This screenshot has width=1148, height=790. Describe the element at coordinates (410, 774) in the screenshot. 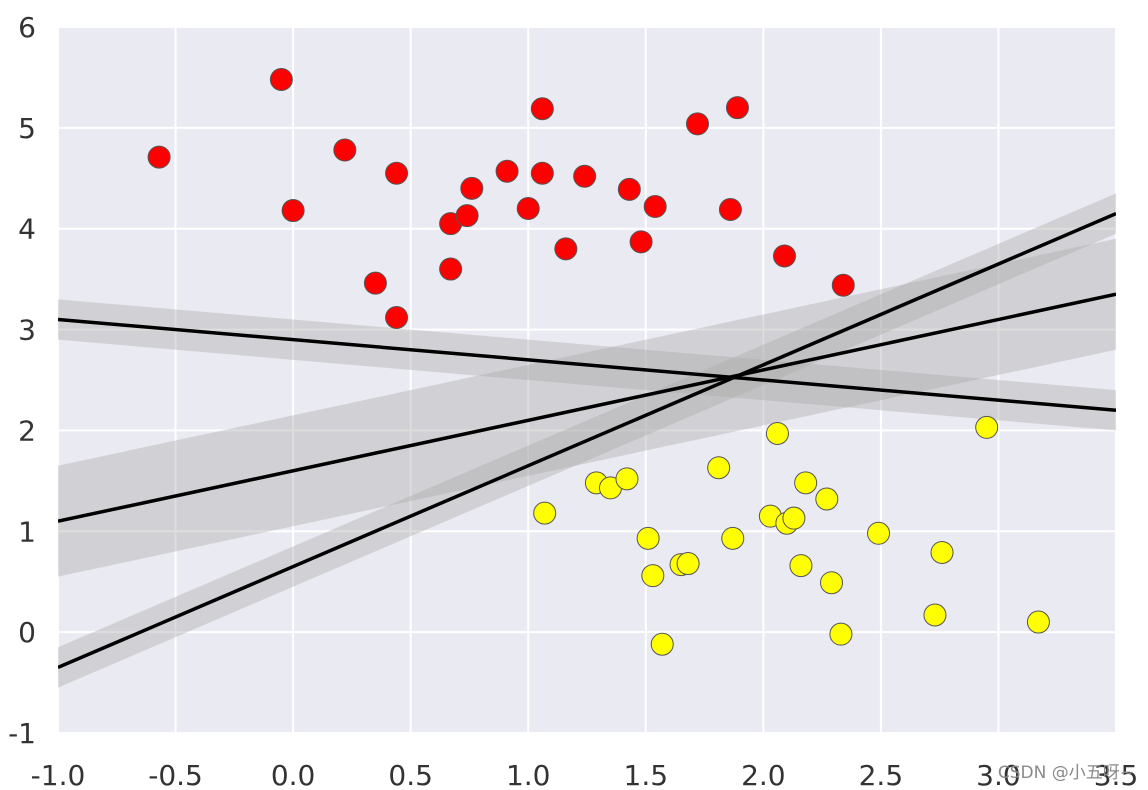

I see `x-tick-label: 0.5` at that location.